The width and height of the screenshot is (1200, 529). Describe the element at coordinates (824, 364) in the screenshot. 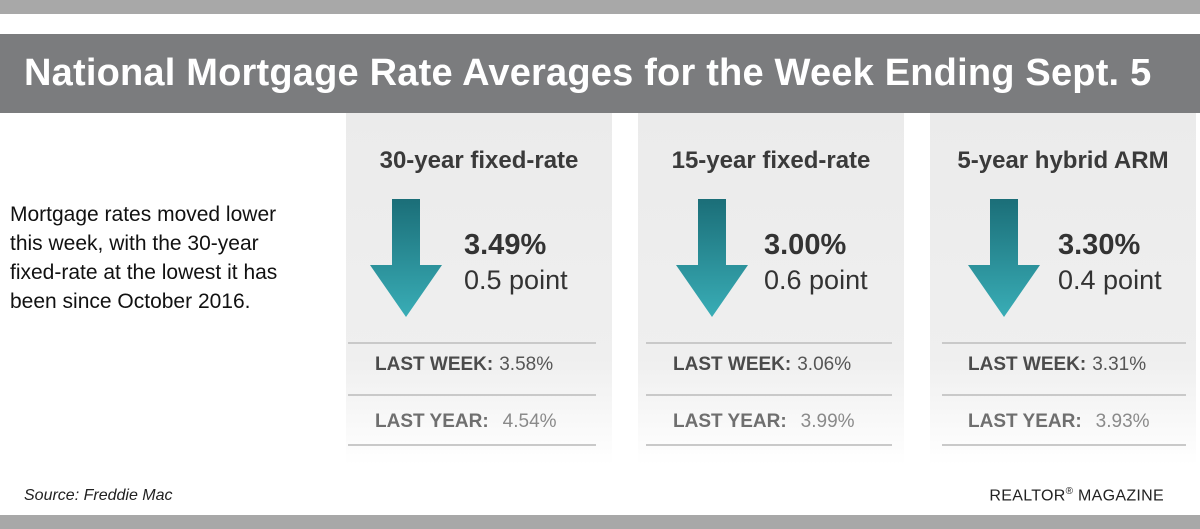

I see `last-week-value: 3.06%` at that location.